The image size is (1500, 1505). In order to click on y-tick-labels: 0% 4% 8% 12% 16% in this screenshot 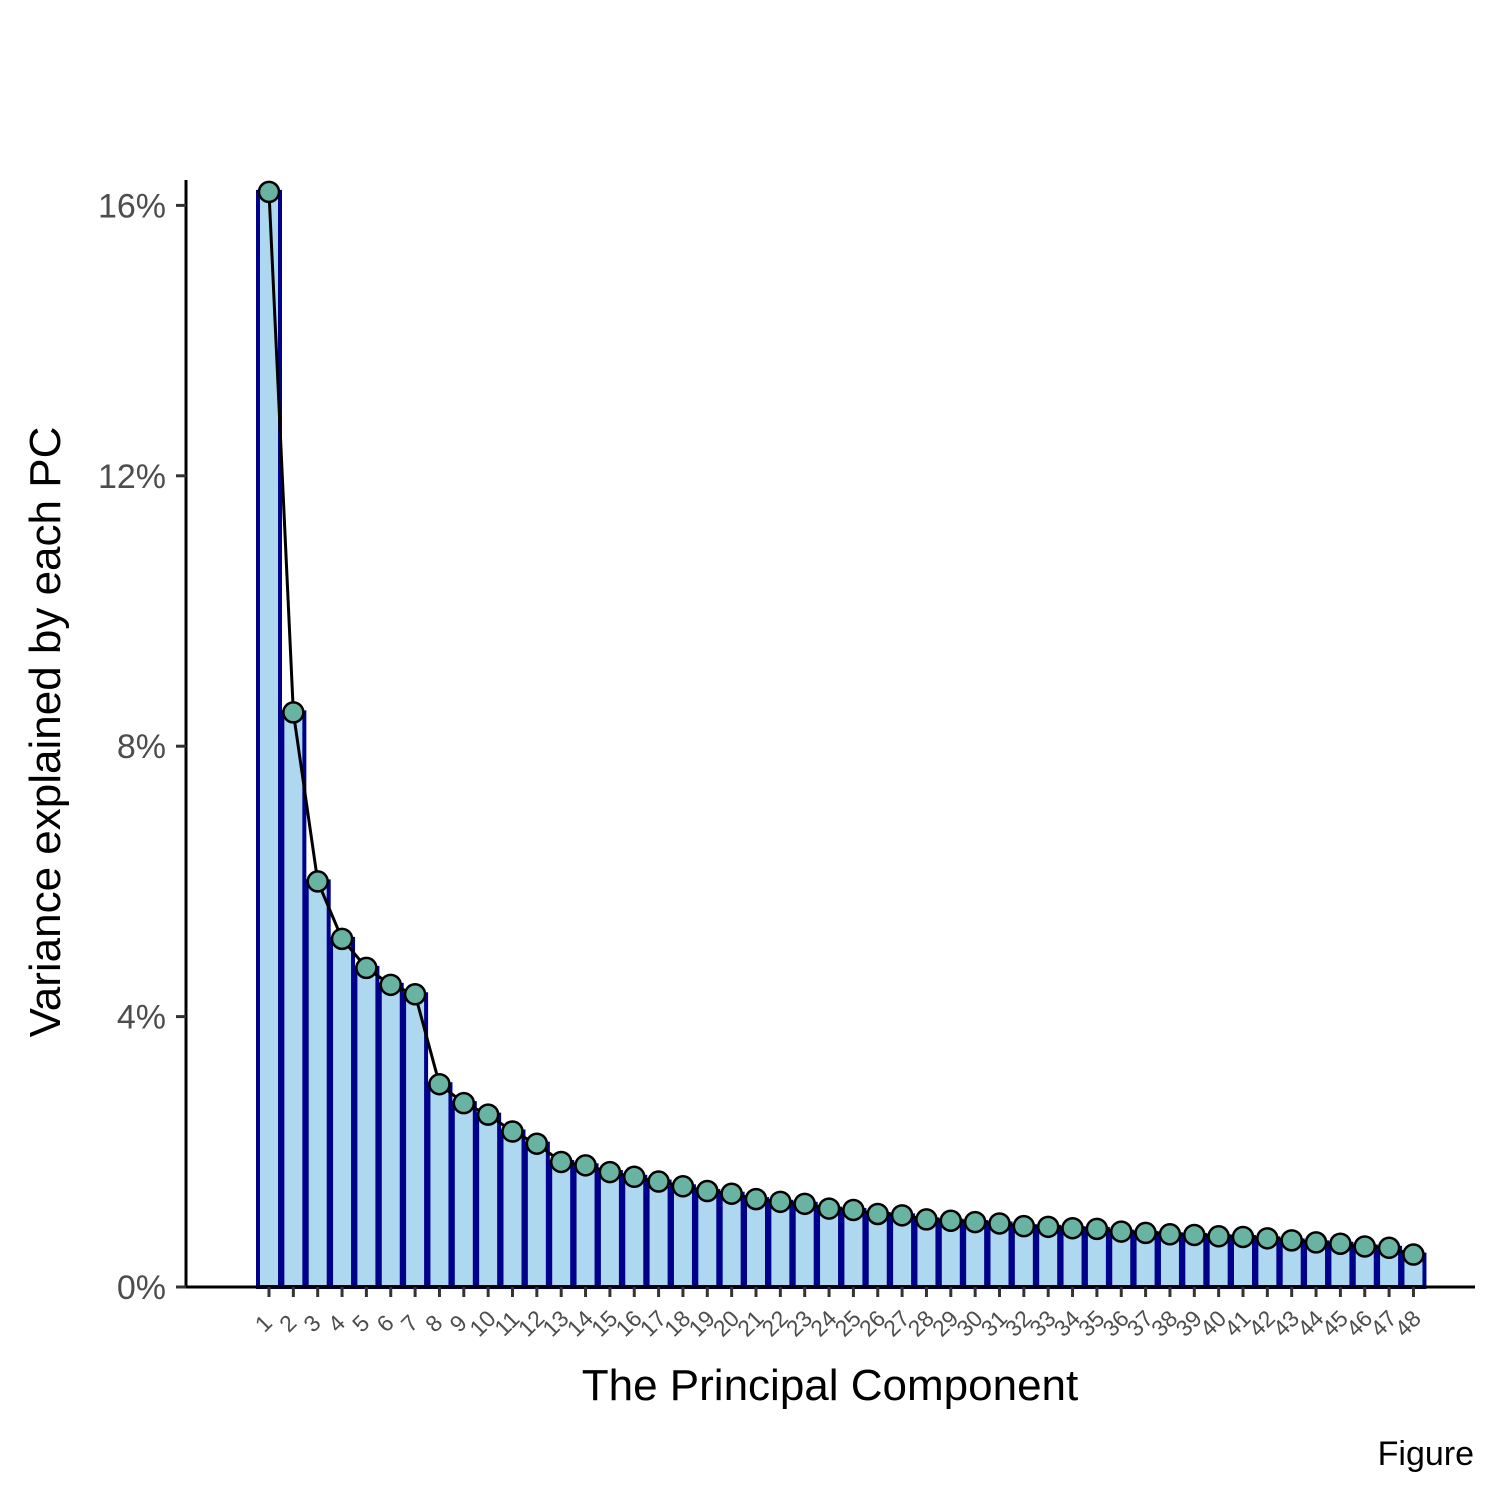, I will do `click(132, 747)`.